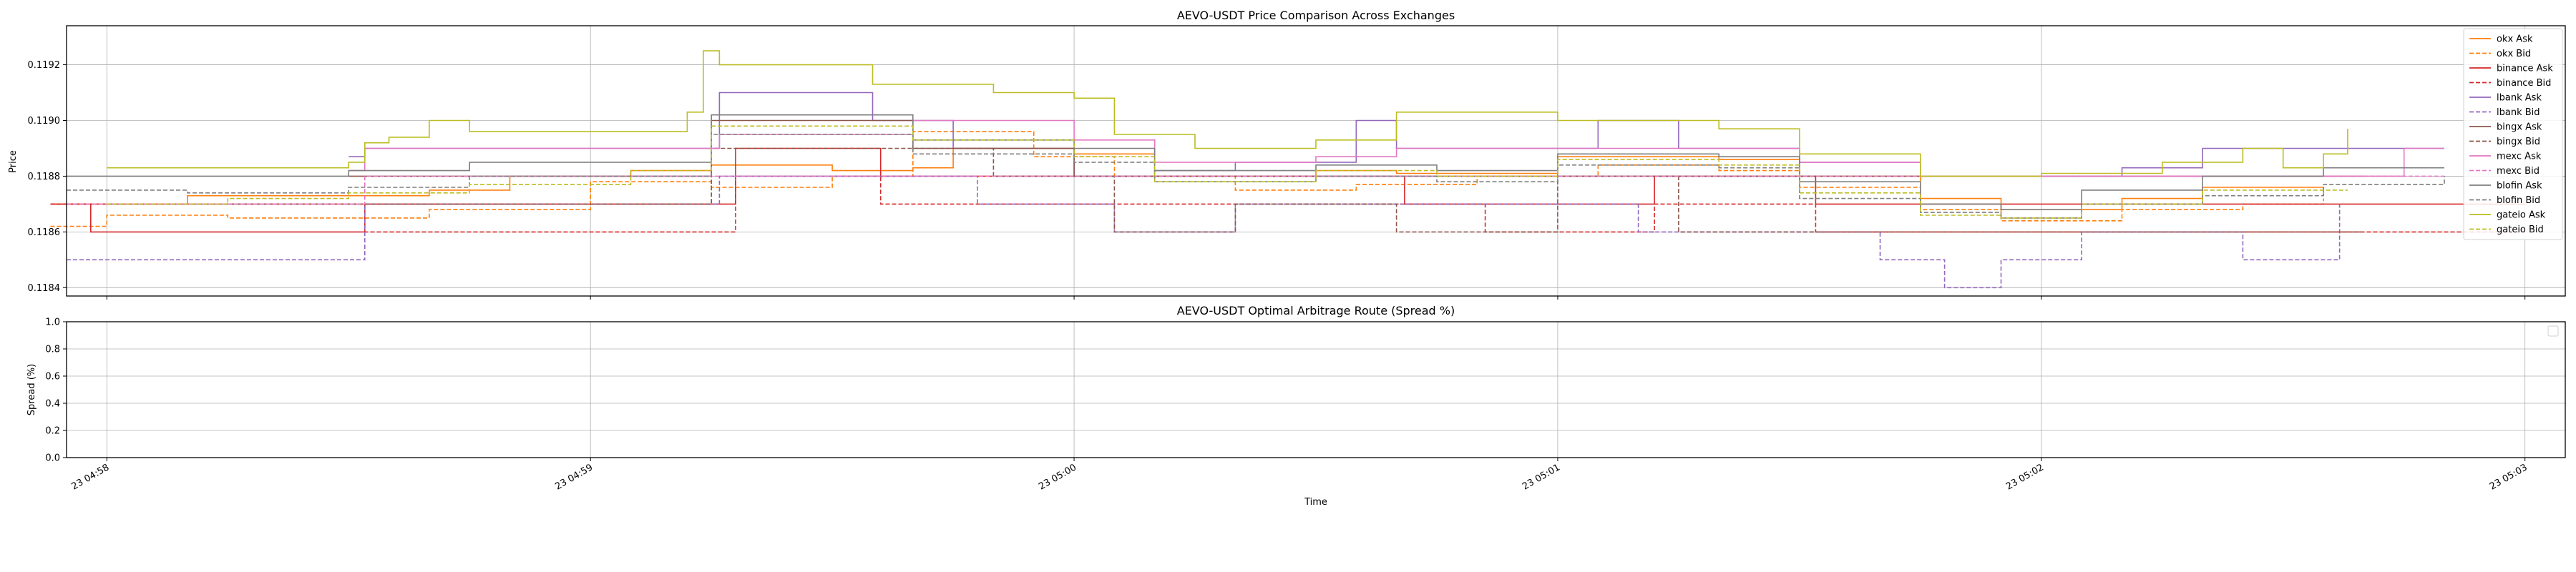  What do you see at coordinates (44, 65) in the screenshot?
I see `price-chart-ytick-label: 0.1192` at bounding box center [44, 65].